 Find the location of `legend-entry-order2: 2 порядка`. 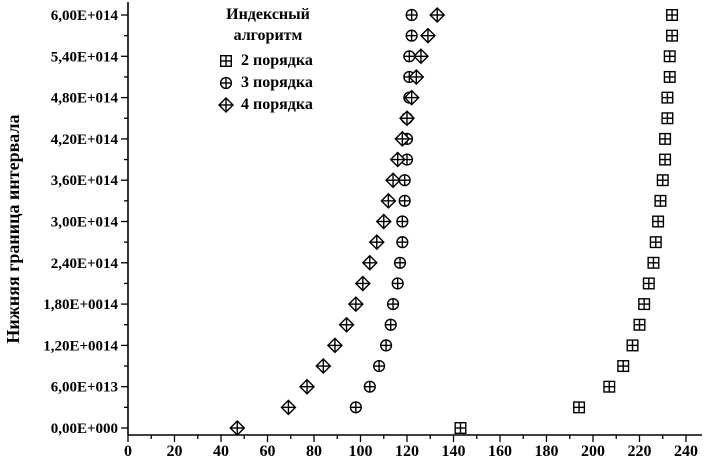

legend-entry-order2: 2 порядка is located at coordinates (268, 61).